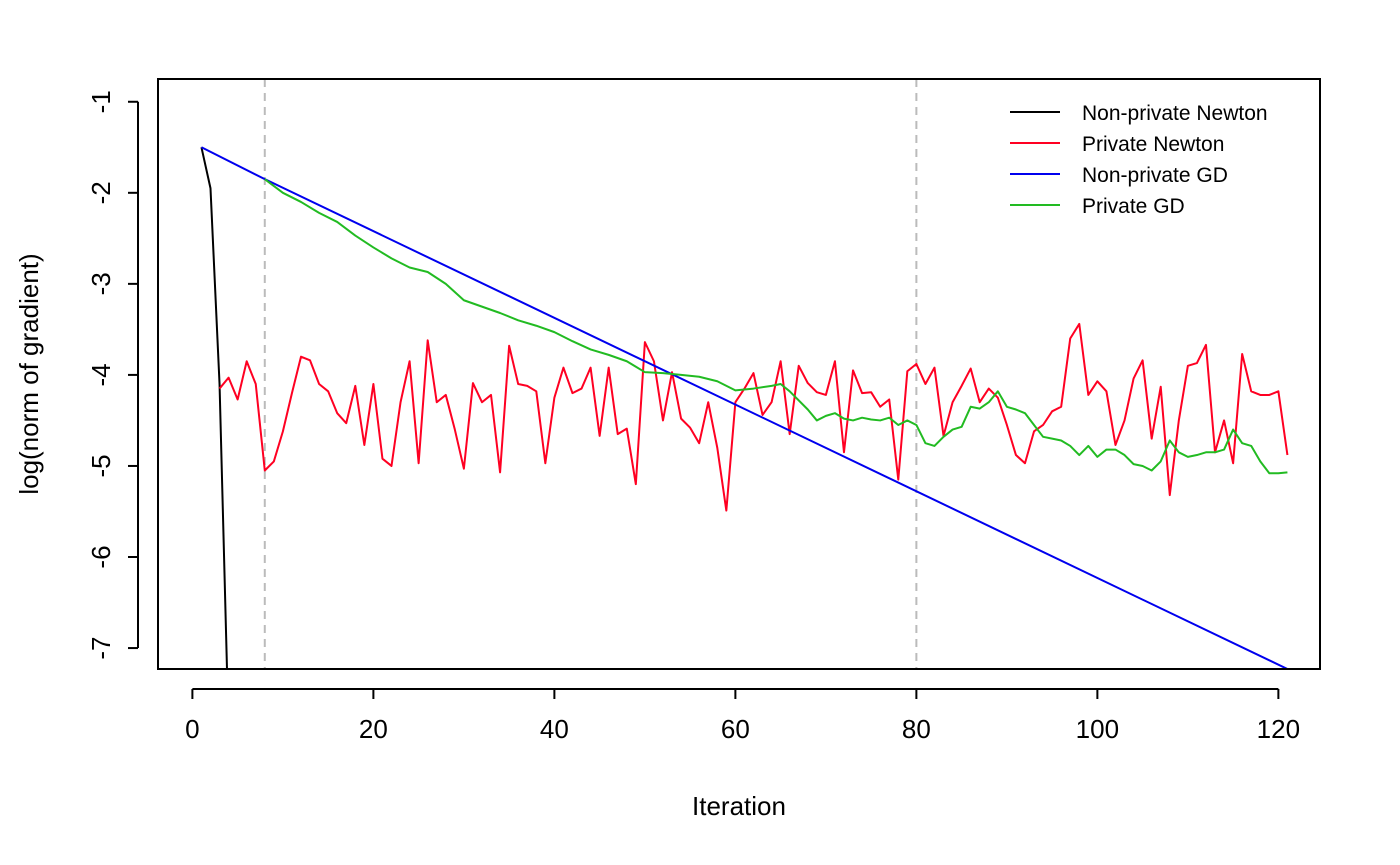 This screenshot has width=1400, height=865. I want to click on y-tick-label-5: -6, so click(101, 556).